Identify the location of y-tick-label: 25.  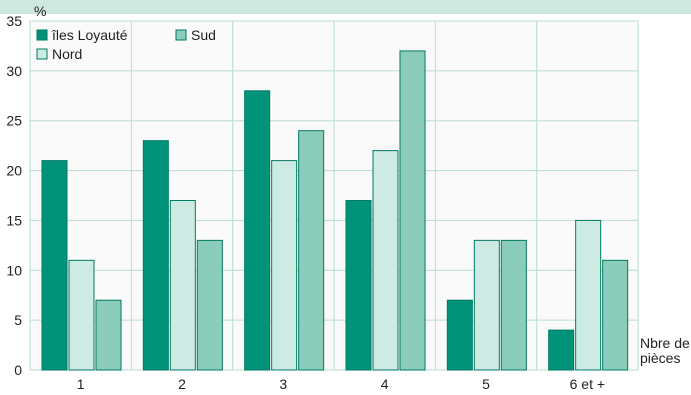
(14, 121).